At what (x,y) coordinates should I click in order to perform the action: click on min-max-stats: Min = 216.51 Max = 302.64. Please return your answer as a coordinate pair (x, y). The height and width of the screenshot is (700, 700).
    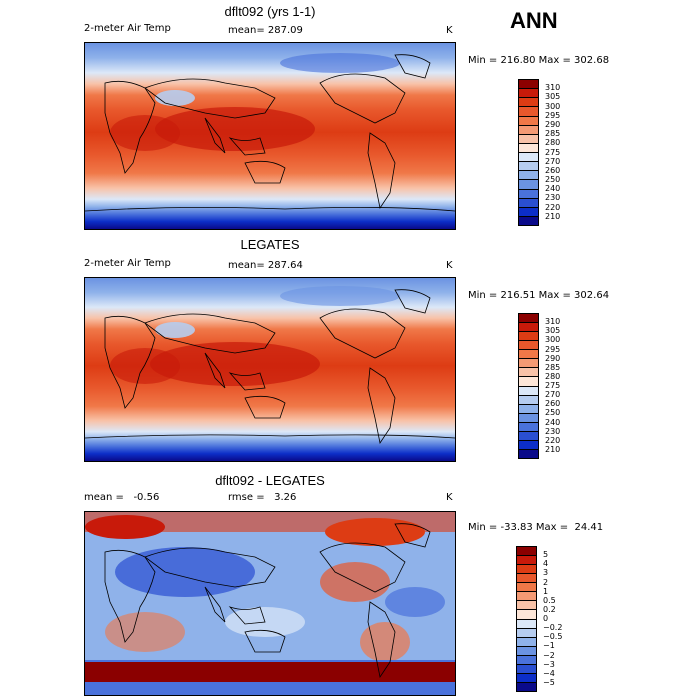
    Looking at the image, I should click on (539, 295).